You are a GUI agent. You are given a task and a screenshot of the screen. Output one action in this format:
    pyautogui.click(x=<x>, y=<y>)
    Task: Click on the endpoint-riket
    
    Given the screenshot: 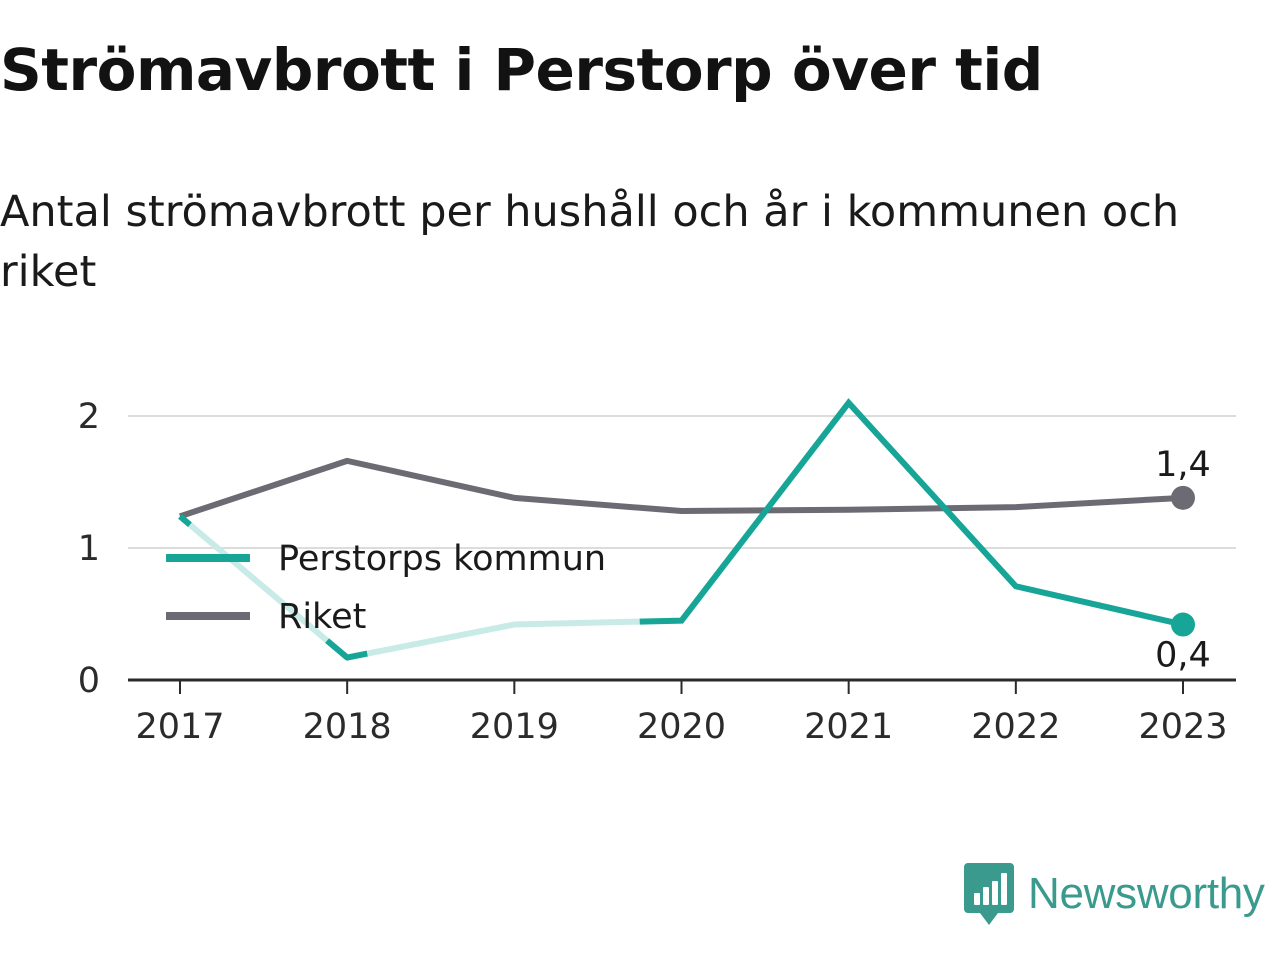 What is the action you would take?
    pyautogui.click(x=1183, y=497)
    